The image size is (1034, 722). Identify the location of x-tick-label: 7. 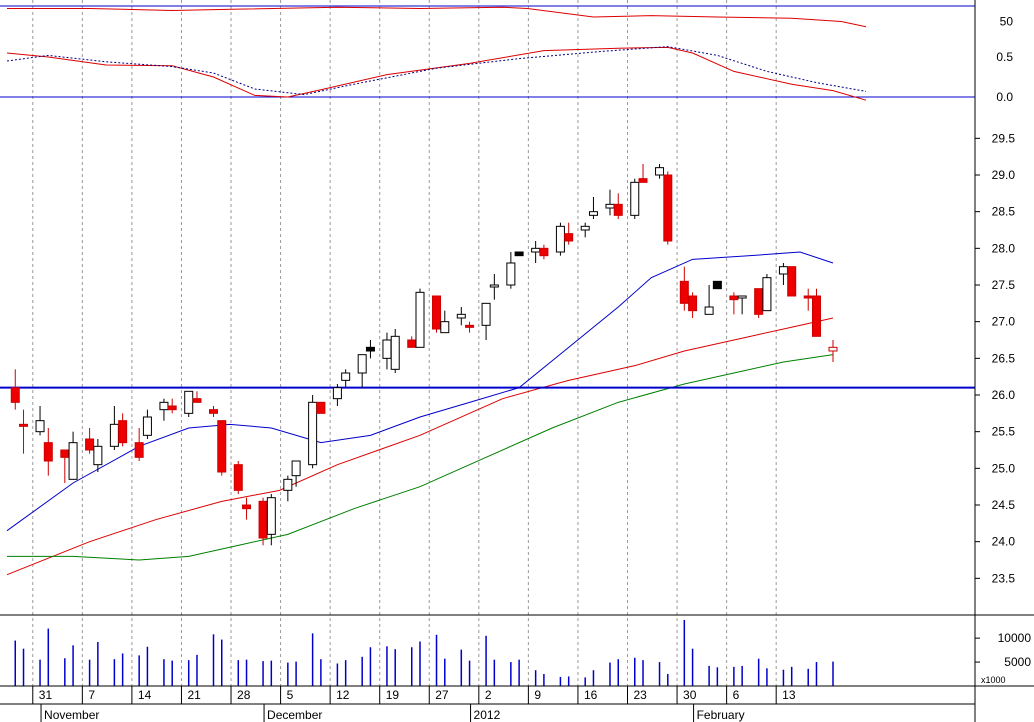
(91, 695).